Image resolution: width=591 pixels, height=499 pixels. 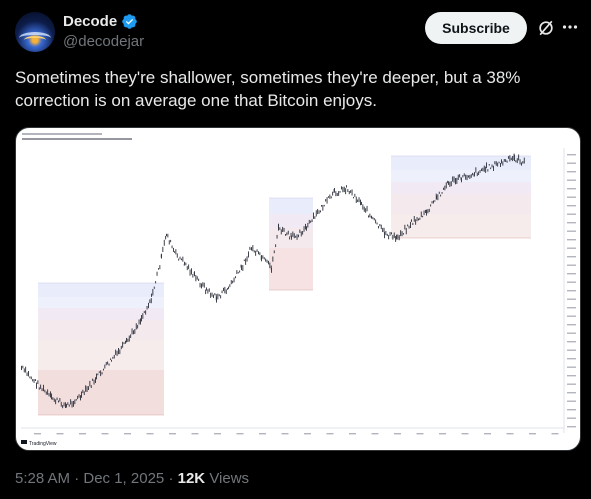 What do you see at coordinates (229, 478) in the screenshot?
I see `views-label: Views` at bounding box center [229, 478].